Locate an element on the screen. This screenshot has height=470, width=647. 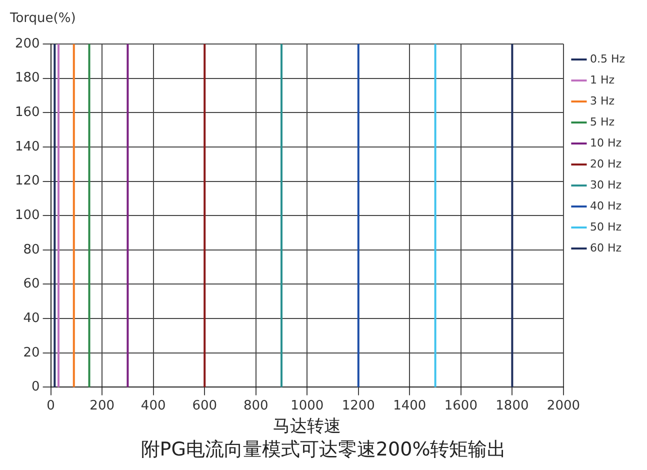
legend-label: 50 Hz is located at coordinates (606, 227).